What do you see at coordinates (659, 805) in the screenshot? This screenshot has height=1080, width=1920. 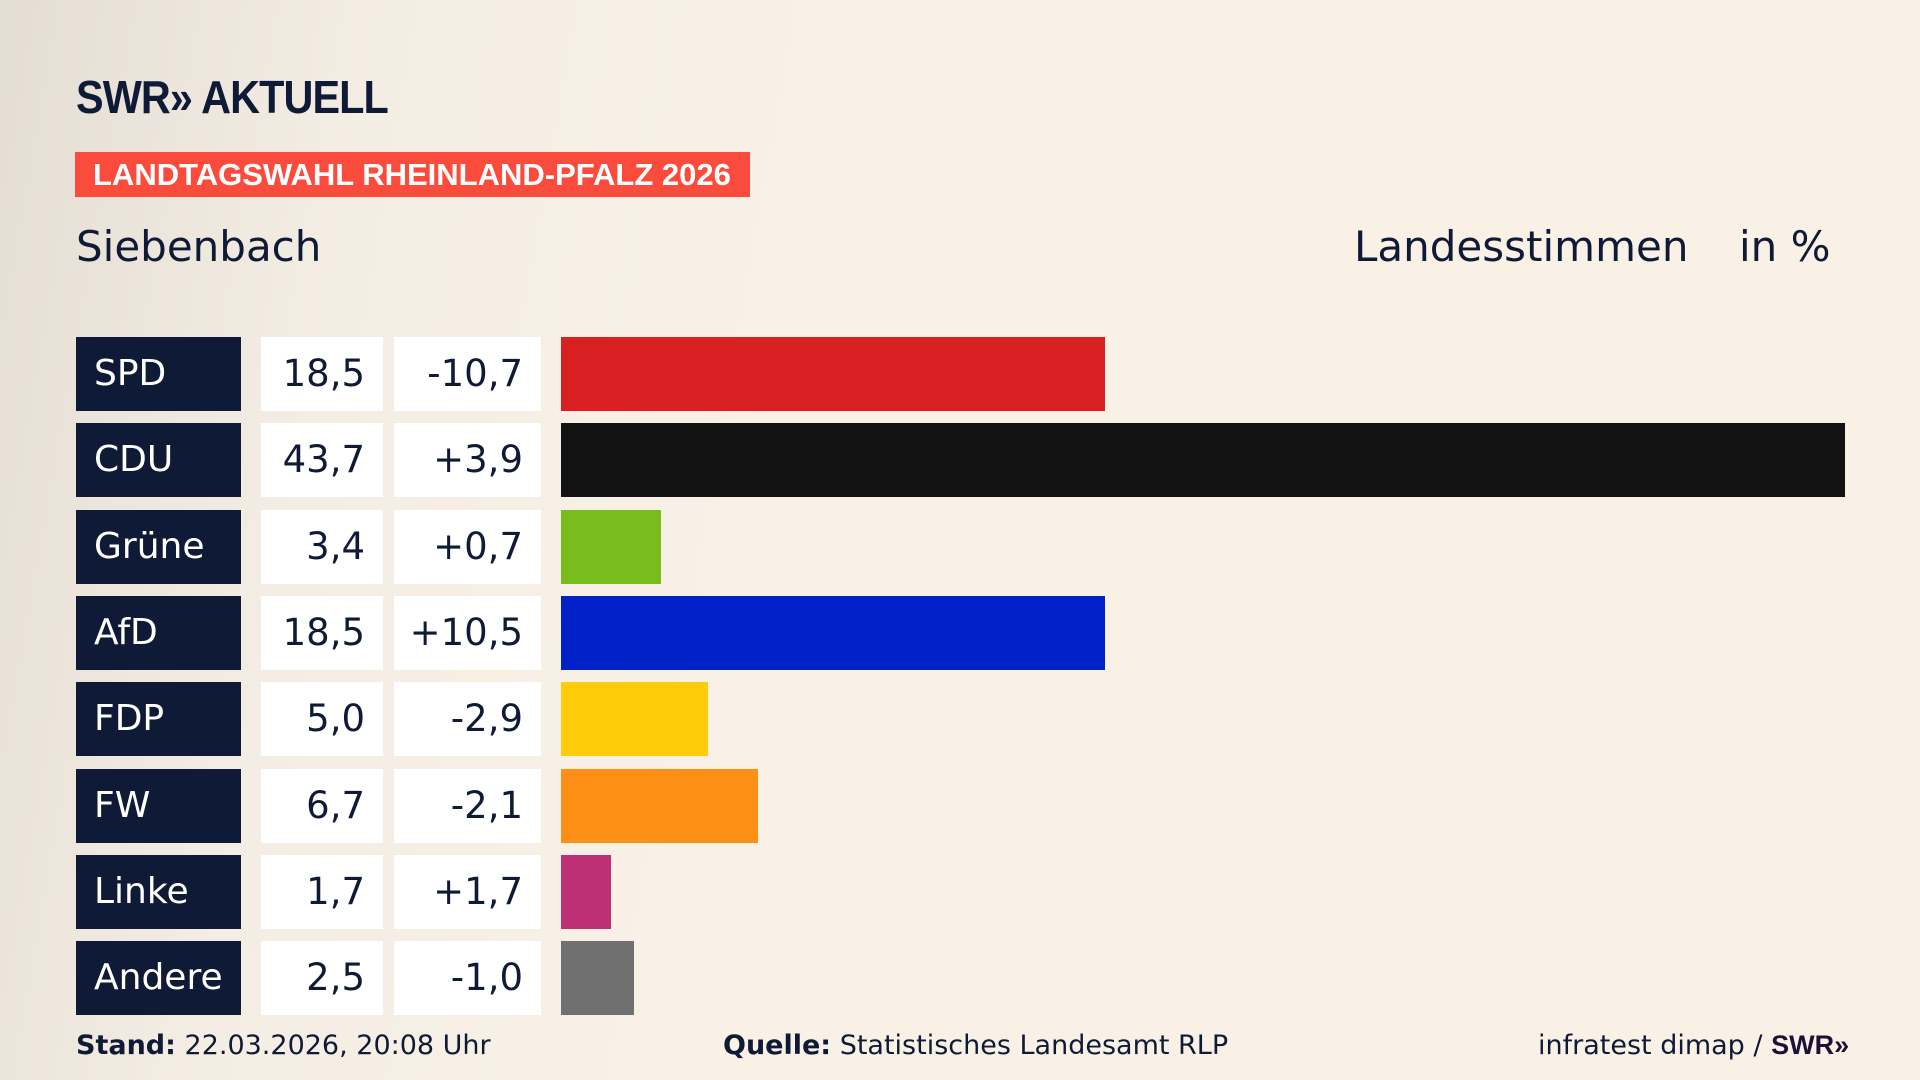 I see `bar-fw` at bounding box center [659, 805].